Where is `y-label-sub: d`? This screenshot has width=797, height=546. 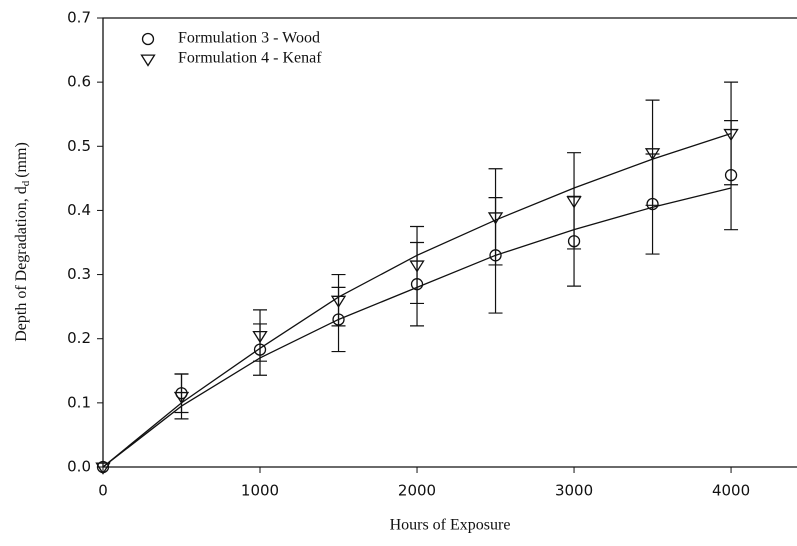
y-label-sub: d is located at coordinates (26, 183).